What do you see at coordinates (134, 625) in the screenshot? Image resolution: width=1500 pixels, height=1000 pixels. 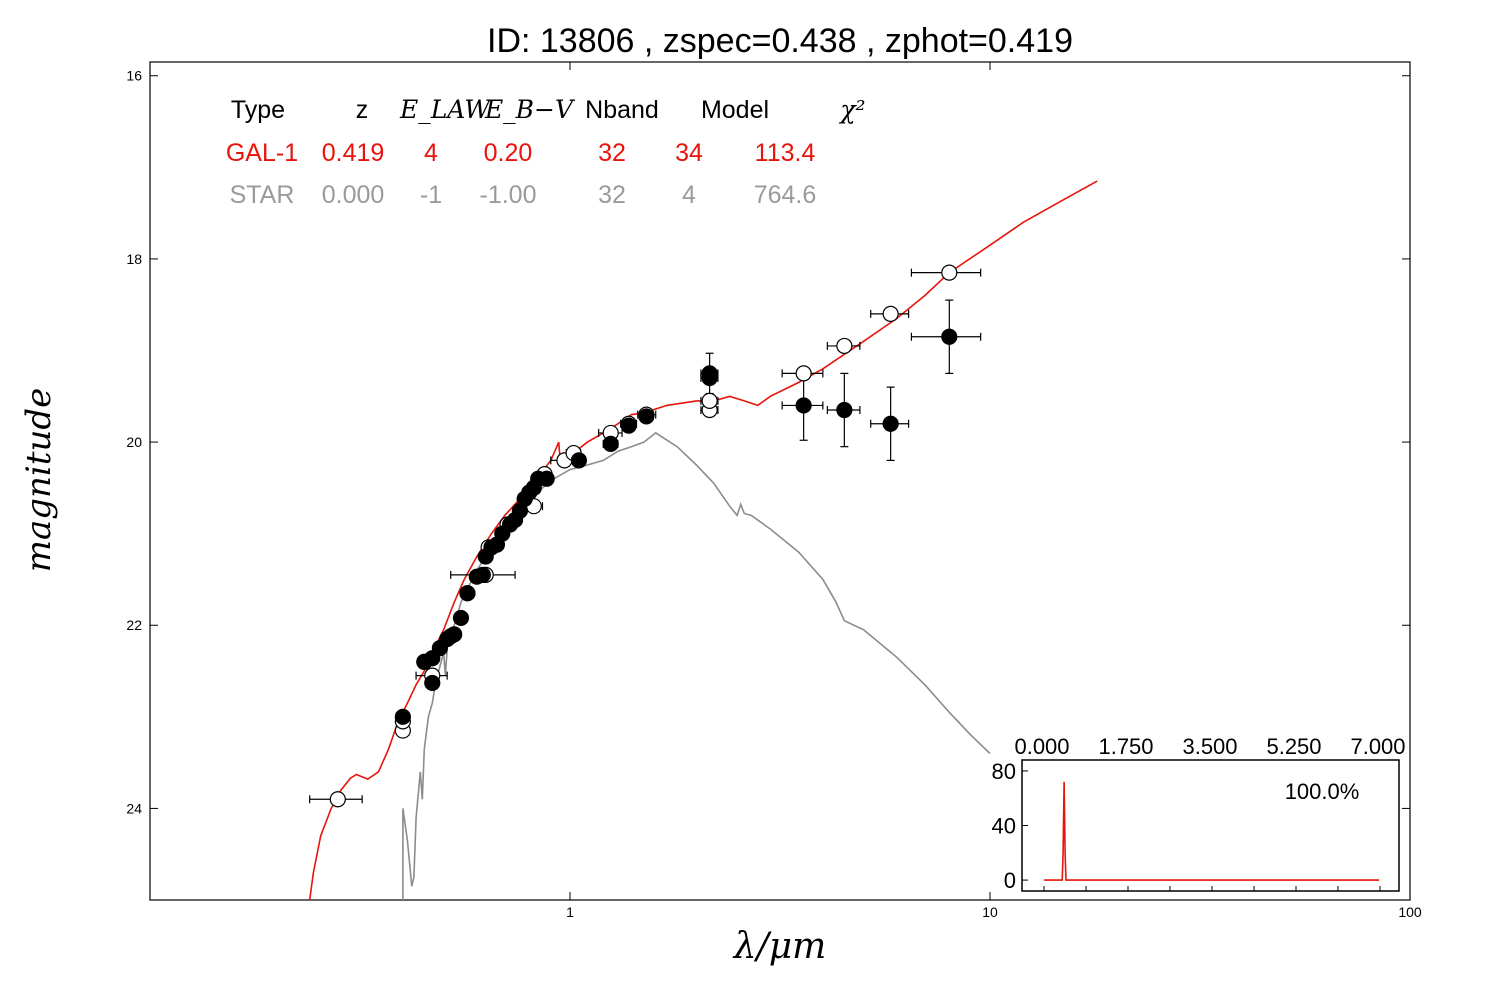 I see `y-tick-label: 22` at bounding box center [134, 625].